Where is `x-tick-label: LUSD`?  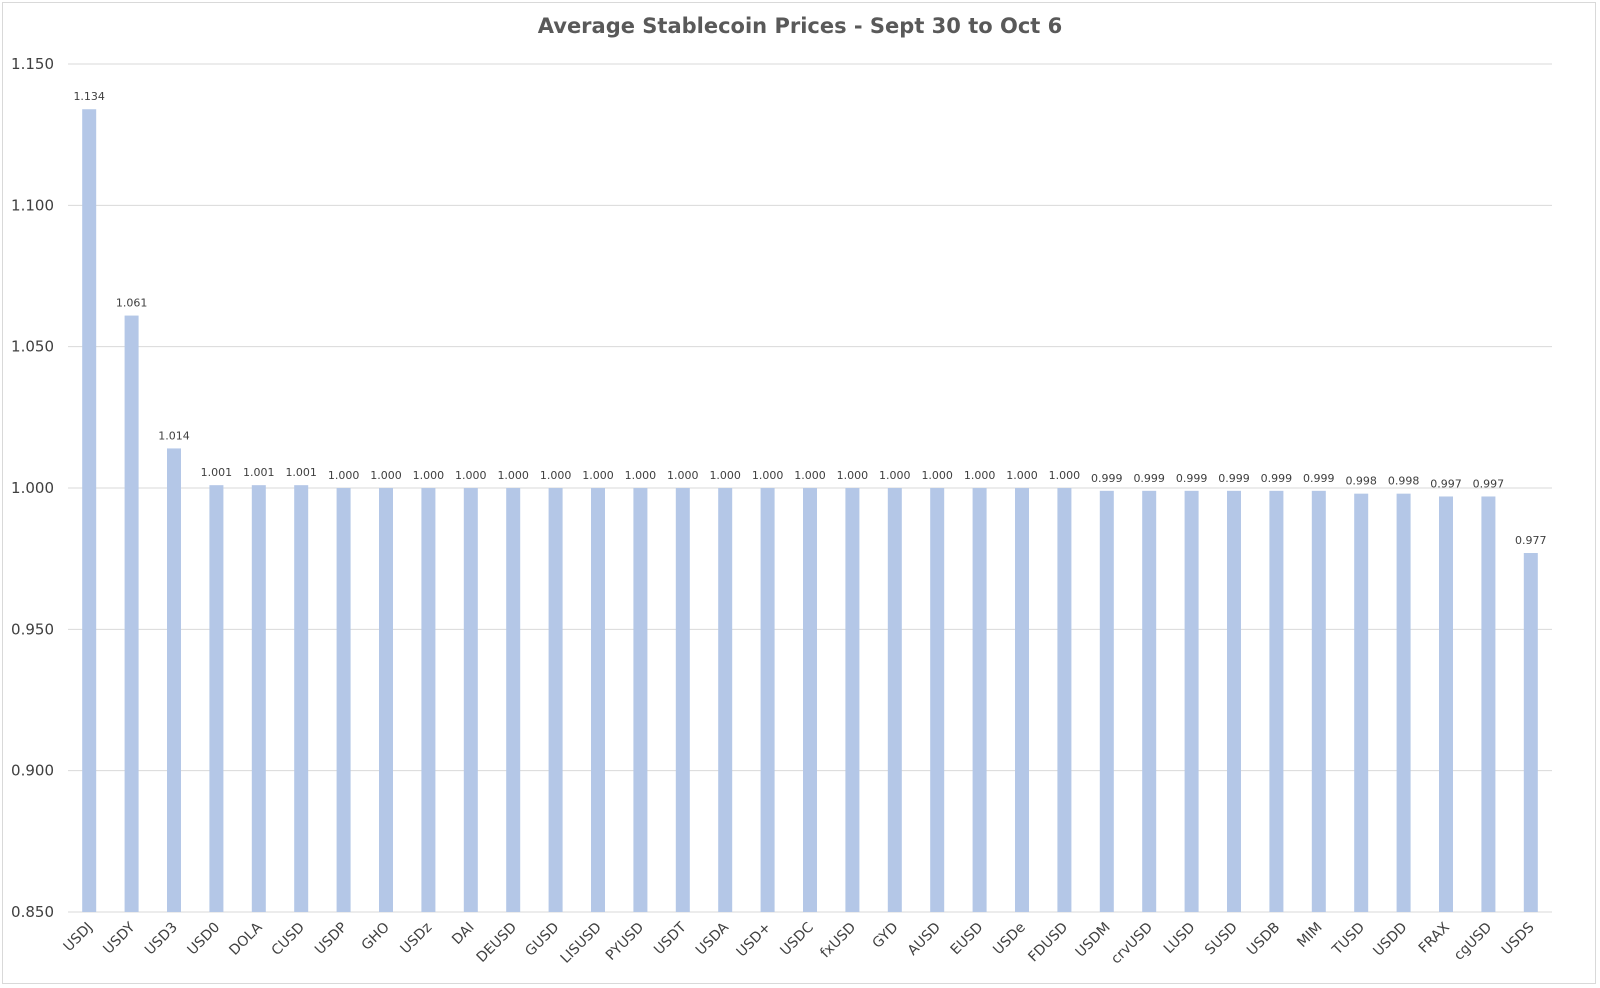
x-tick-label: LUSD is located at coordinates (1179, 938).